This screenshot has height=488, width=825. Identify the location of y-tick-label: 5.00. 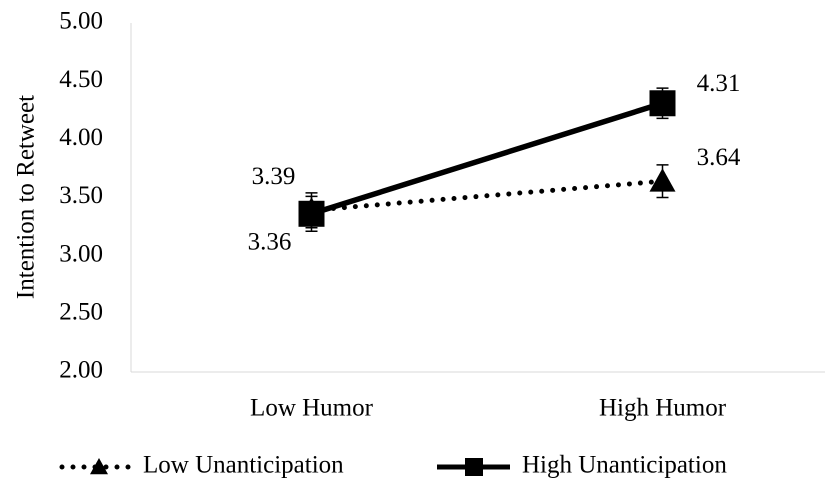
(81, 21).